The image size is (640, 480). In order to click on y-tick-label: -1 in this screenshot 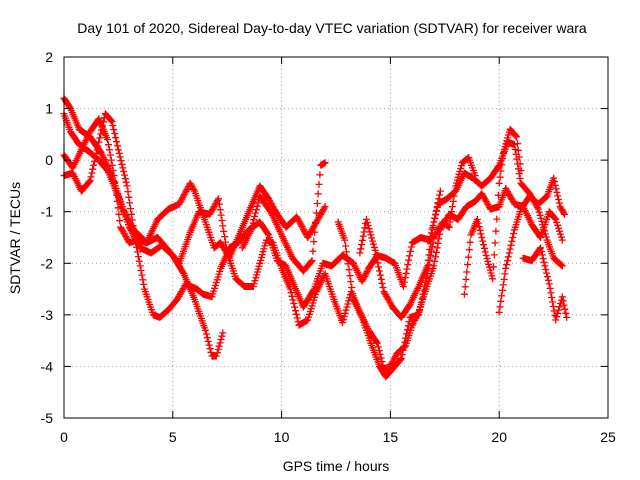, I will do `click(47, 212)`.